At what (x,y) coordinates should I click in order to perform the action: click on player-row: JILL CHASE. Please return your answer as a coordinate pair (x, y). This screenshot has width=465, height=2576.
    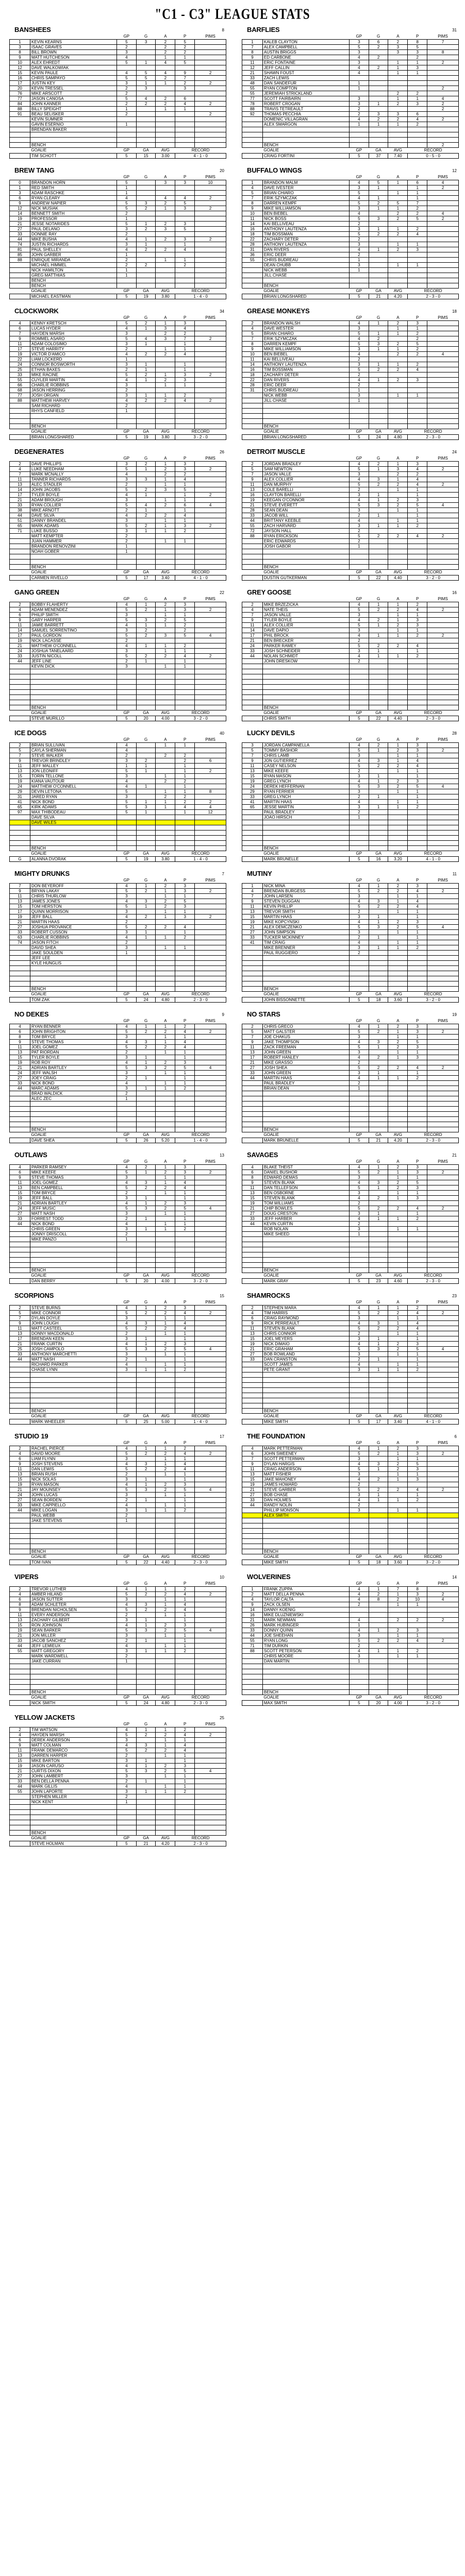
    Looking at the image, I should click on (350, 275).